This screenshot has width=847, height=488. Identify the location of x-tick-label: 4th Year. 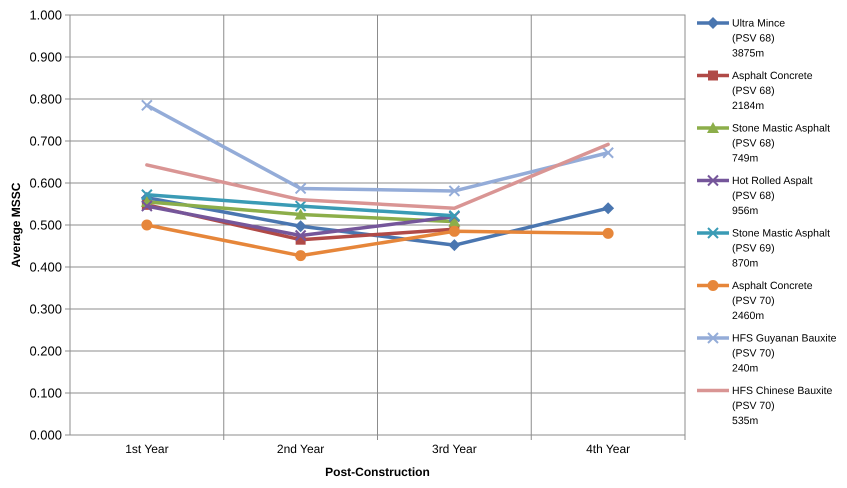
(608, 449).